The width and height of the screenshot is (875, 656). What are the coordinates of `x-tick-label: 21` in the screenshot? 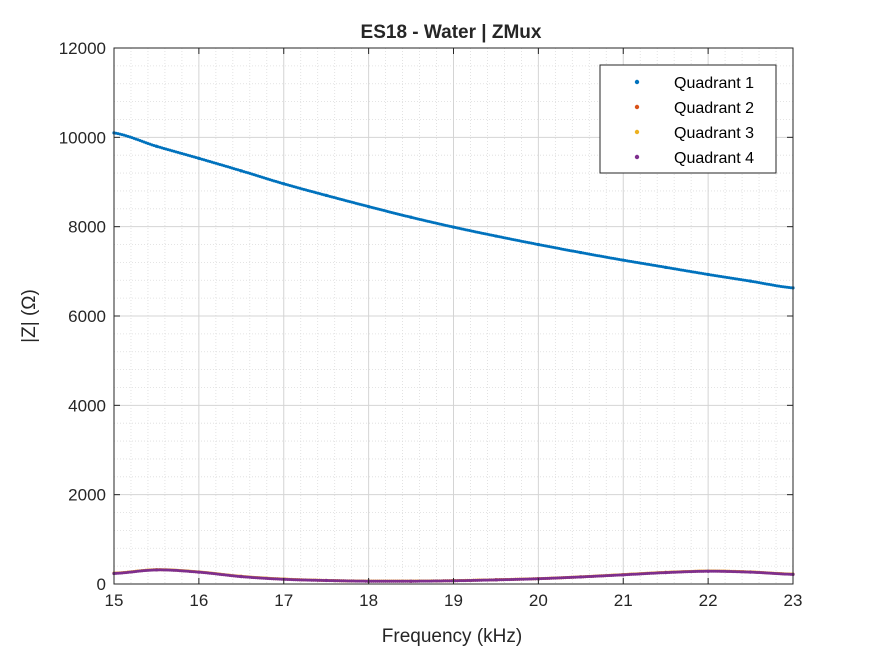 It's located at (623, 600).